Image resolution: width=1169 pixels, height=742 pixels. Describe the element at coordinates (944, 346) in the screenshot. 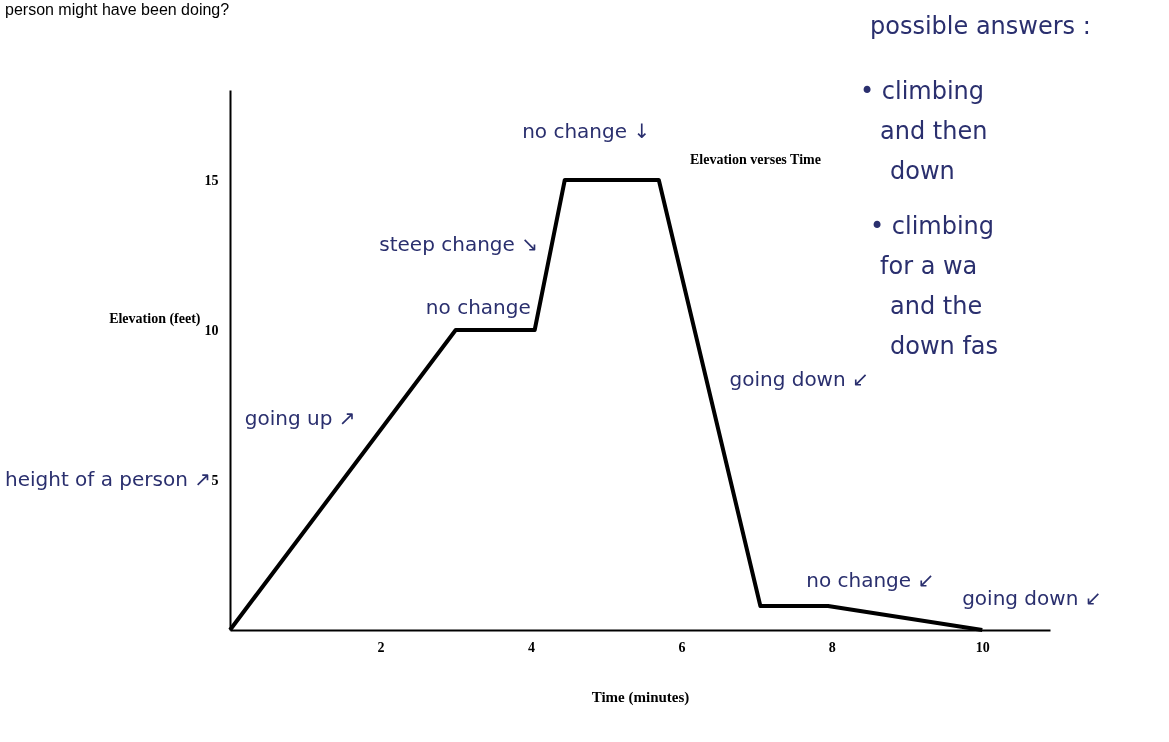

I see `annotation: down fas` at that location.